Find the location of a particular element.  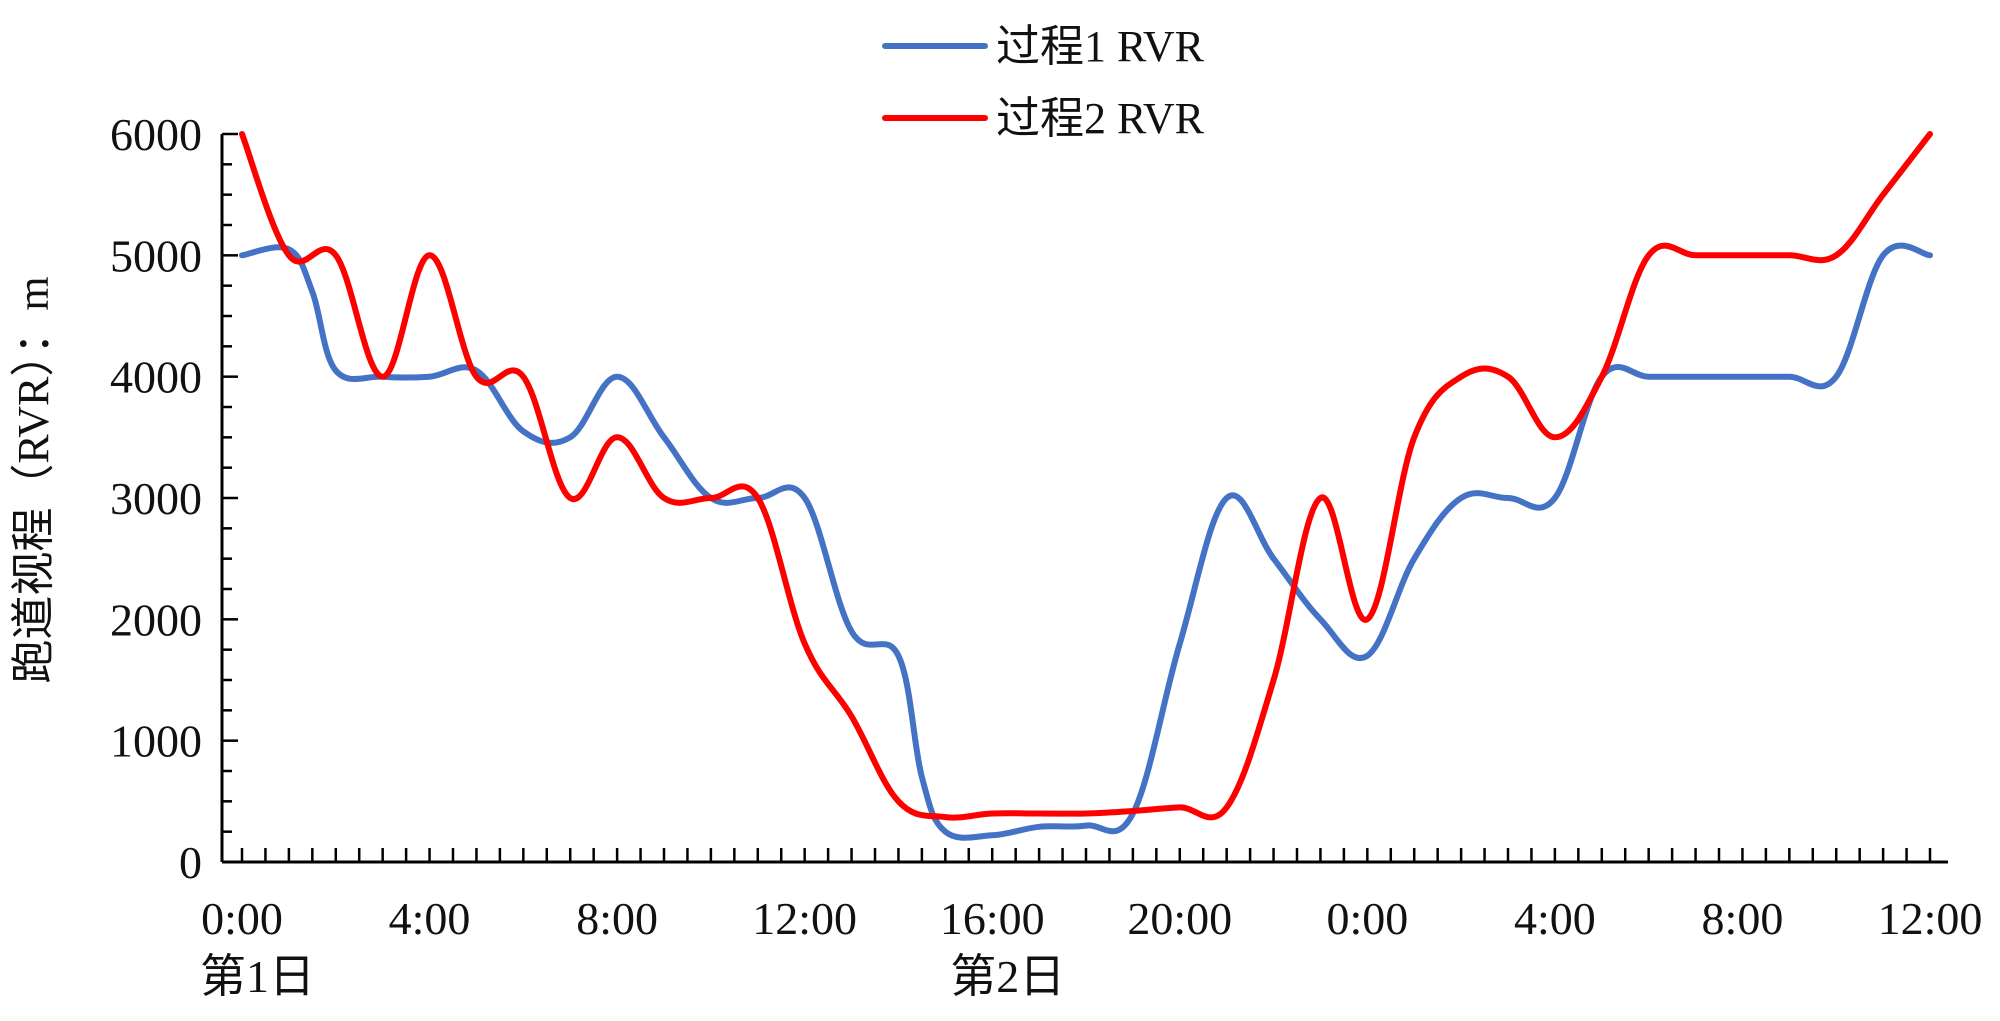

x-tick-label: 16:00 is located at coordinates (992, 918).